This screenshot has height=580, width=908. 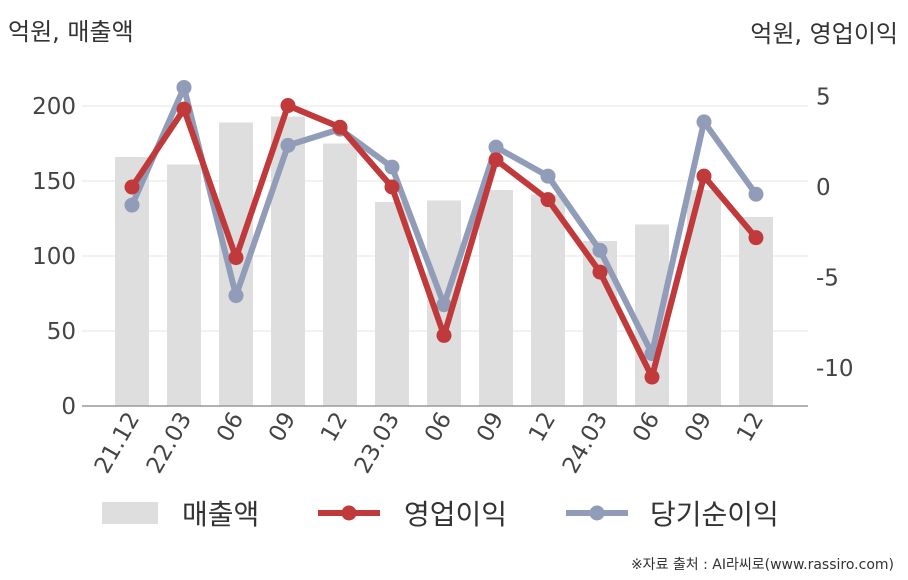 I want to click on x-tick-label: 23.03, so click(x=377, y=443).